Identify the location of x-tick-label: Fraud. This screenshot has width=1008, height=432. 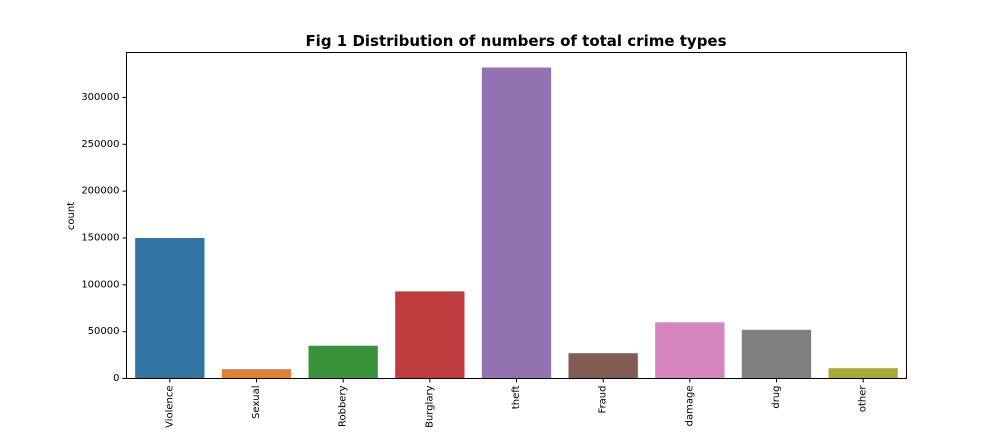
(603, 400).